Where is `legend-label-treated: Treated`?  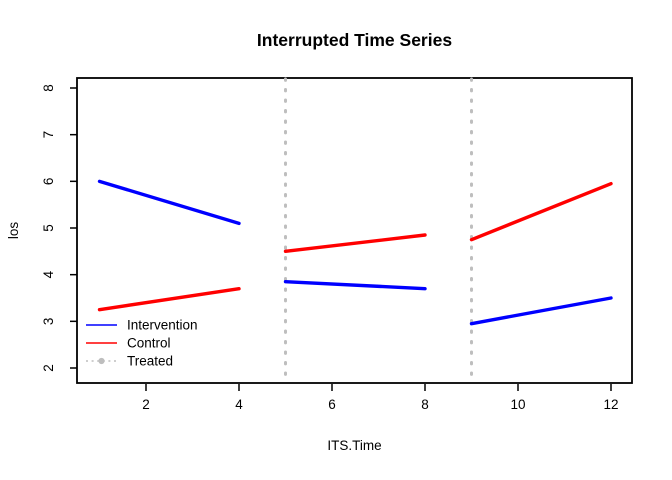
legend-label-treated: Treated is located at coordinates (150, 361).